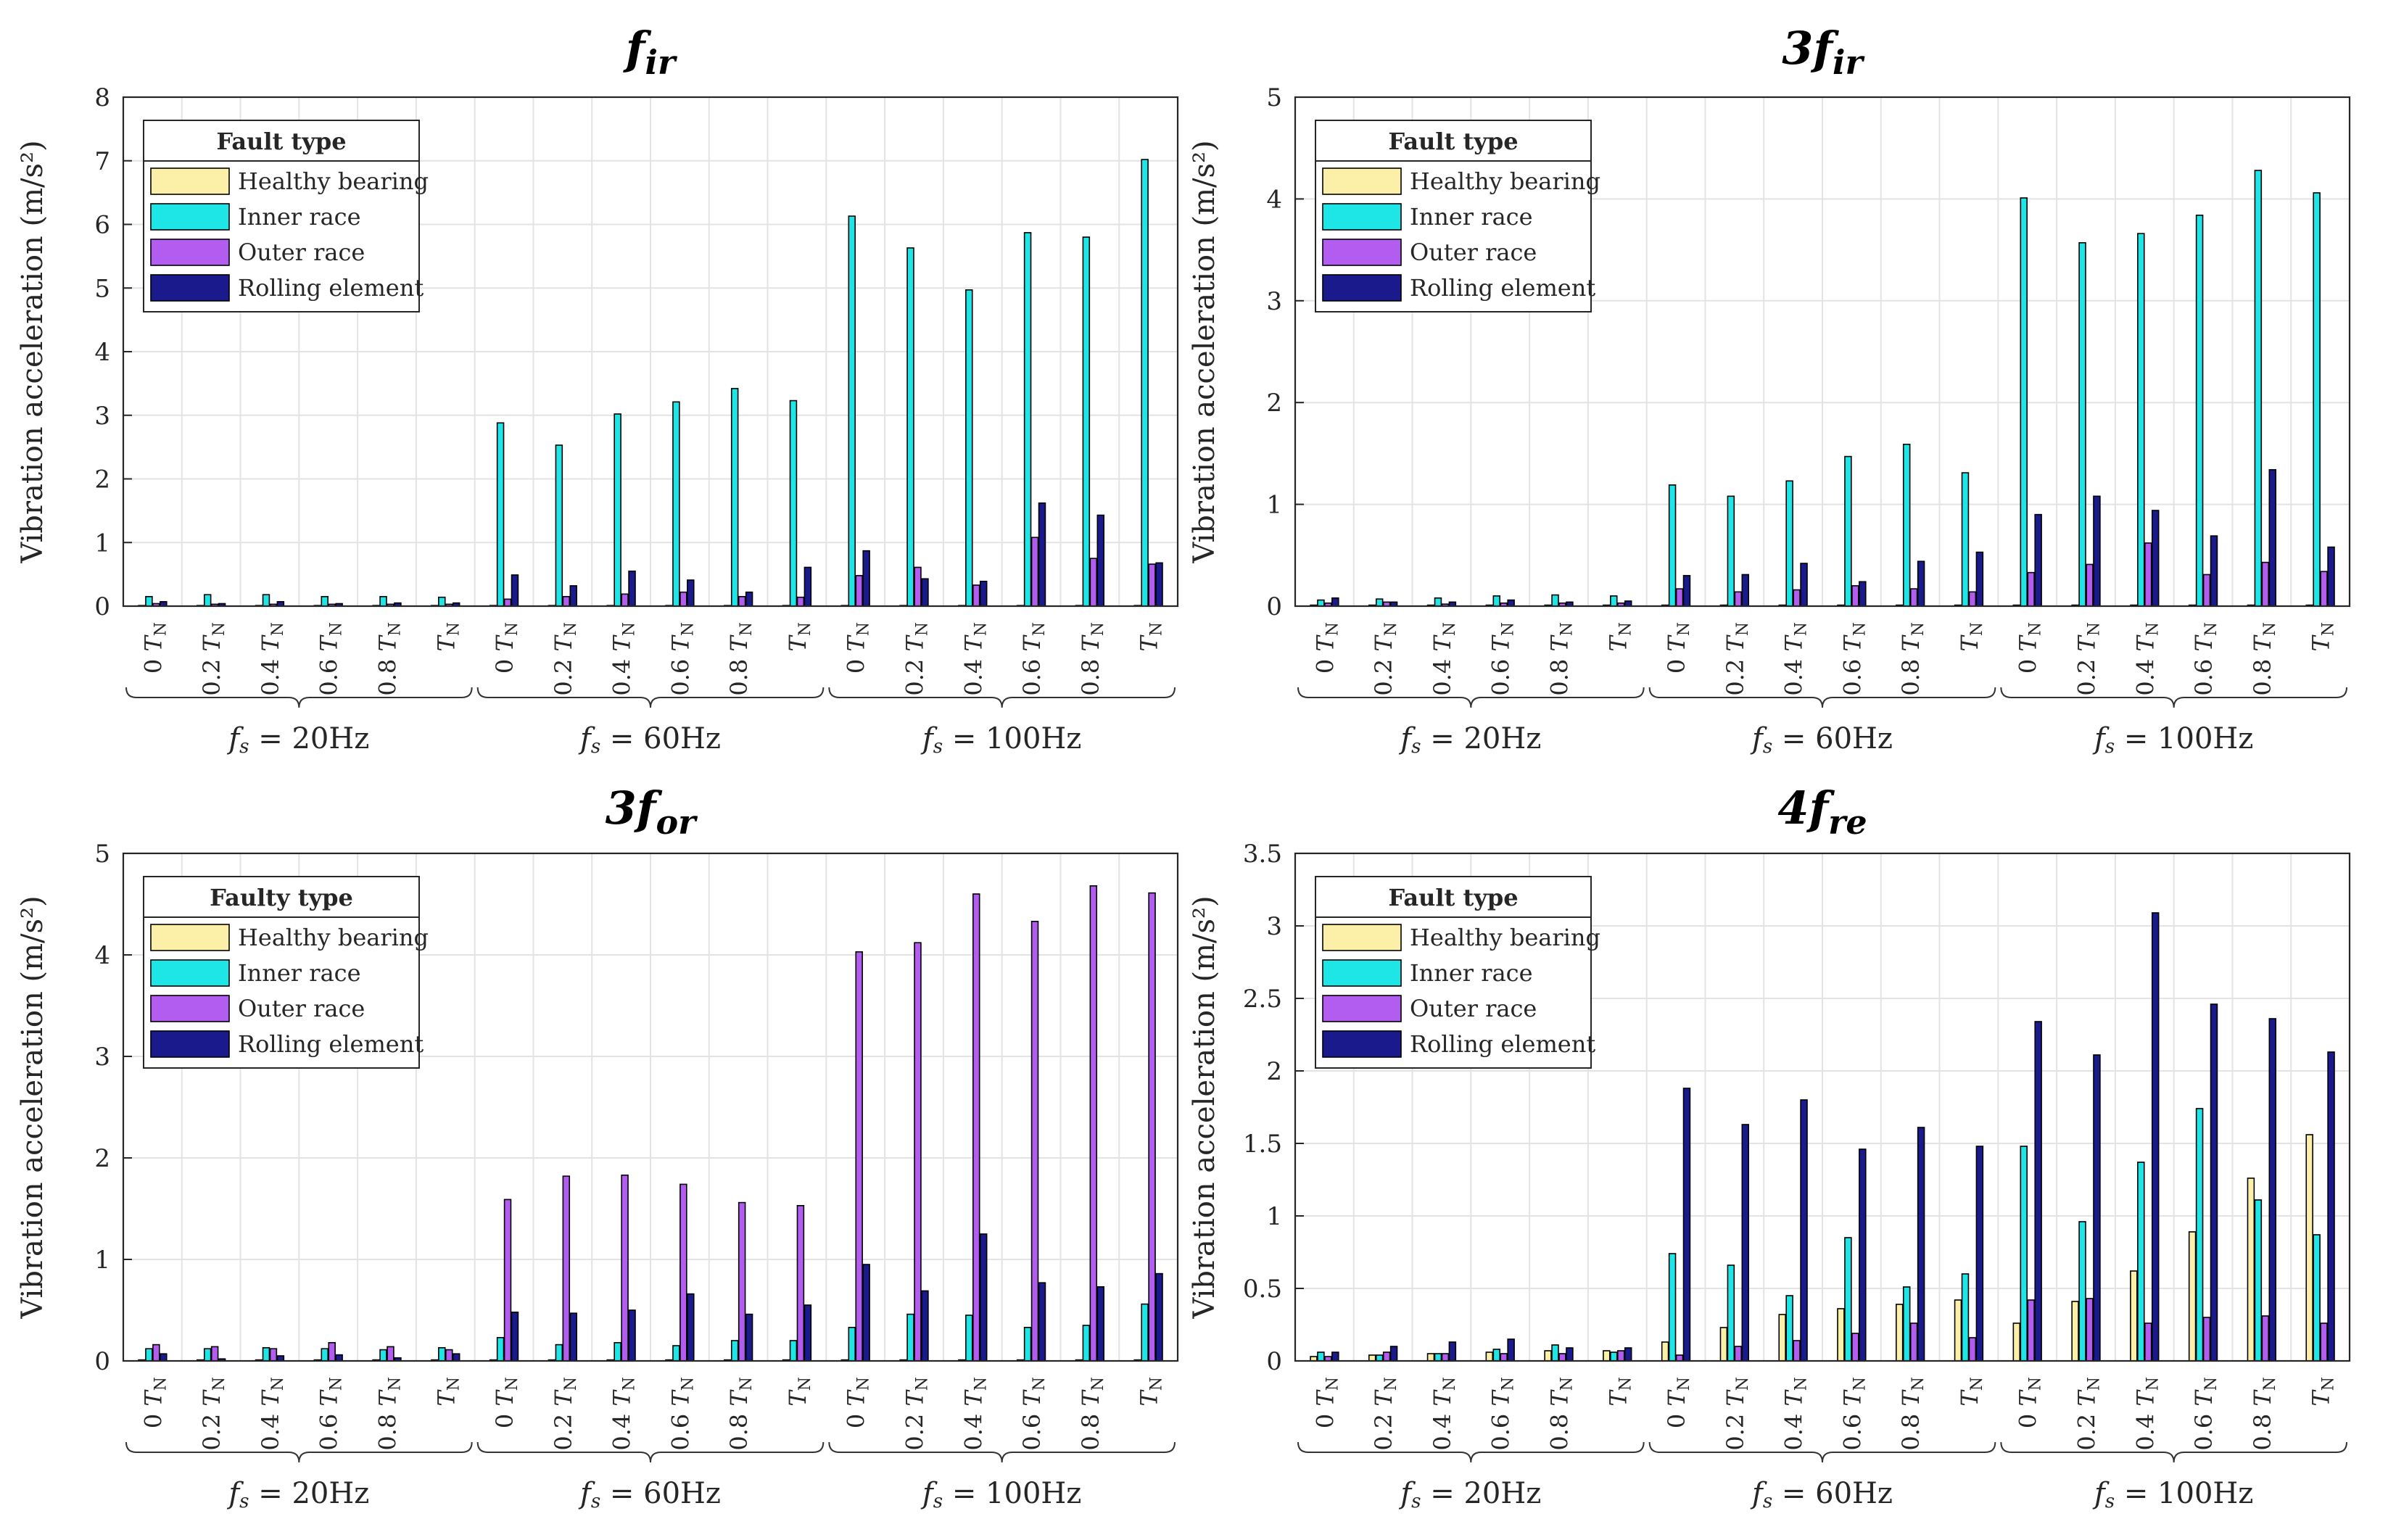  Describe the element at coordinates (649, 740) in the screenshot. I see `group-label: fs = 60Hz` at that location.